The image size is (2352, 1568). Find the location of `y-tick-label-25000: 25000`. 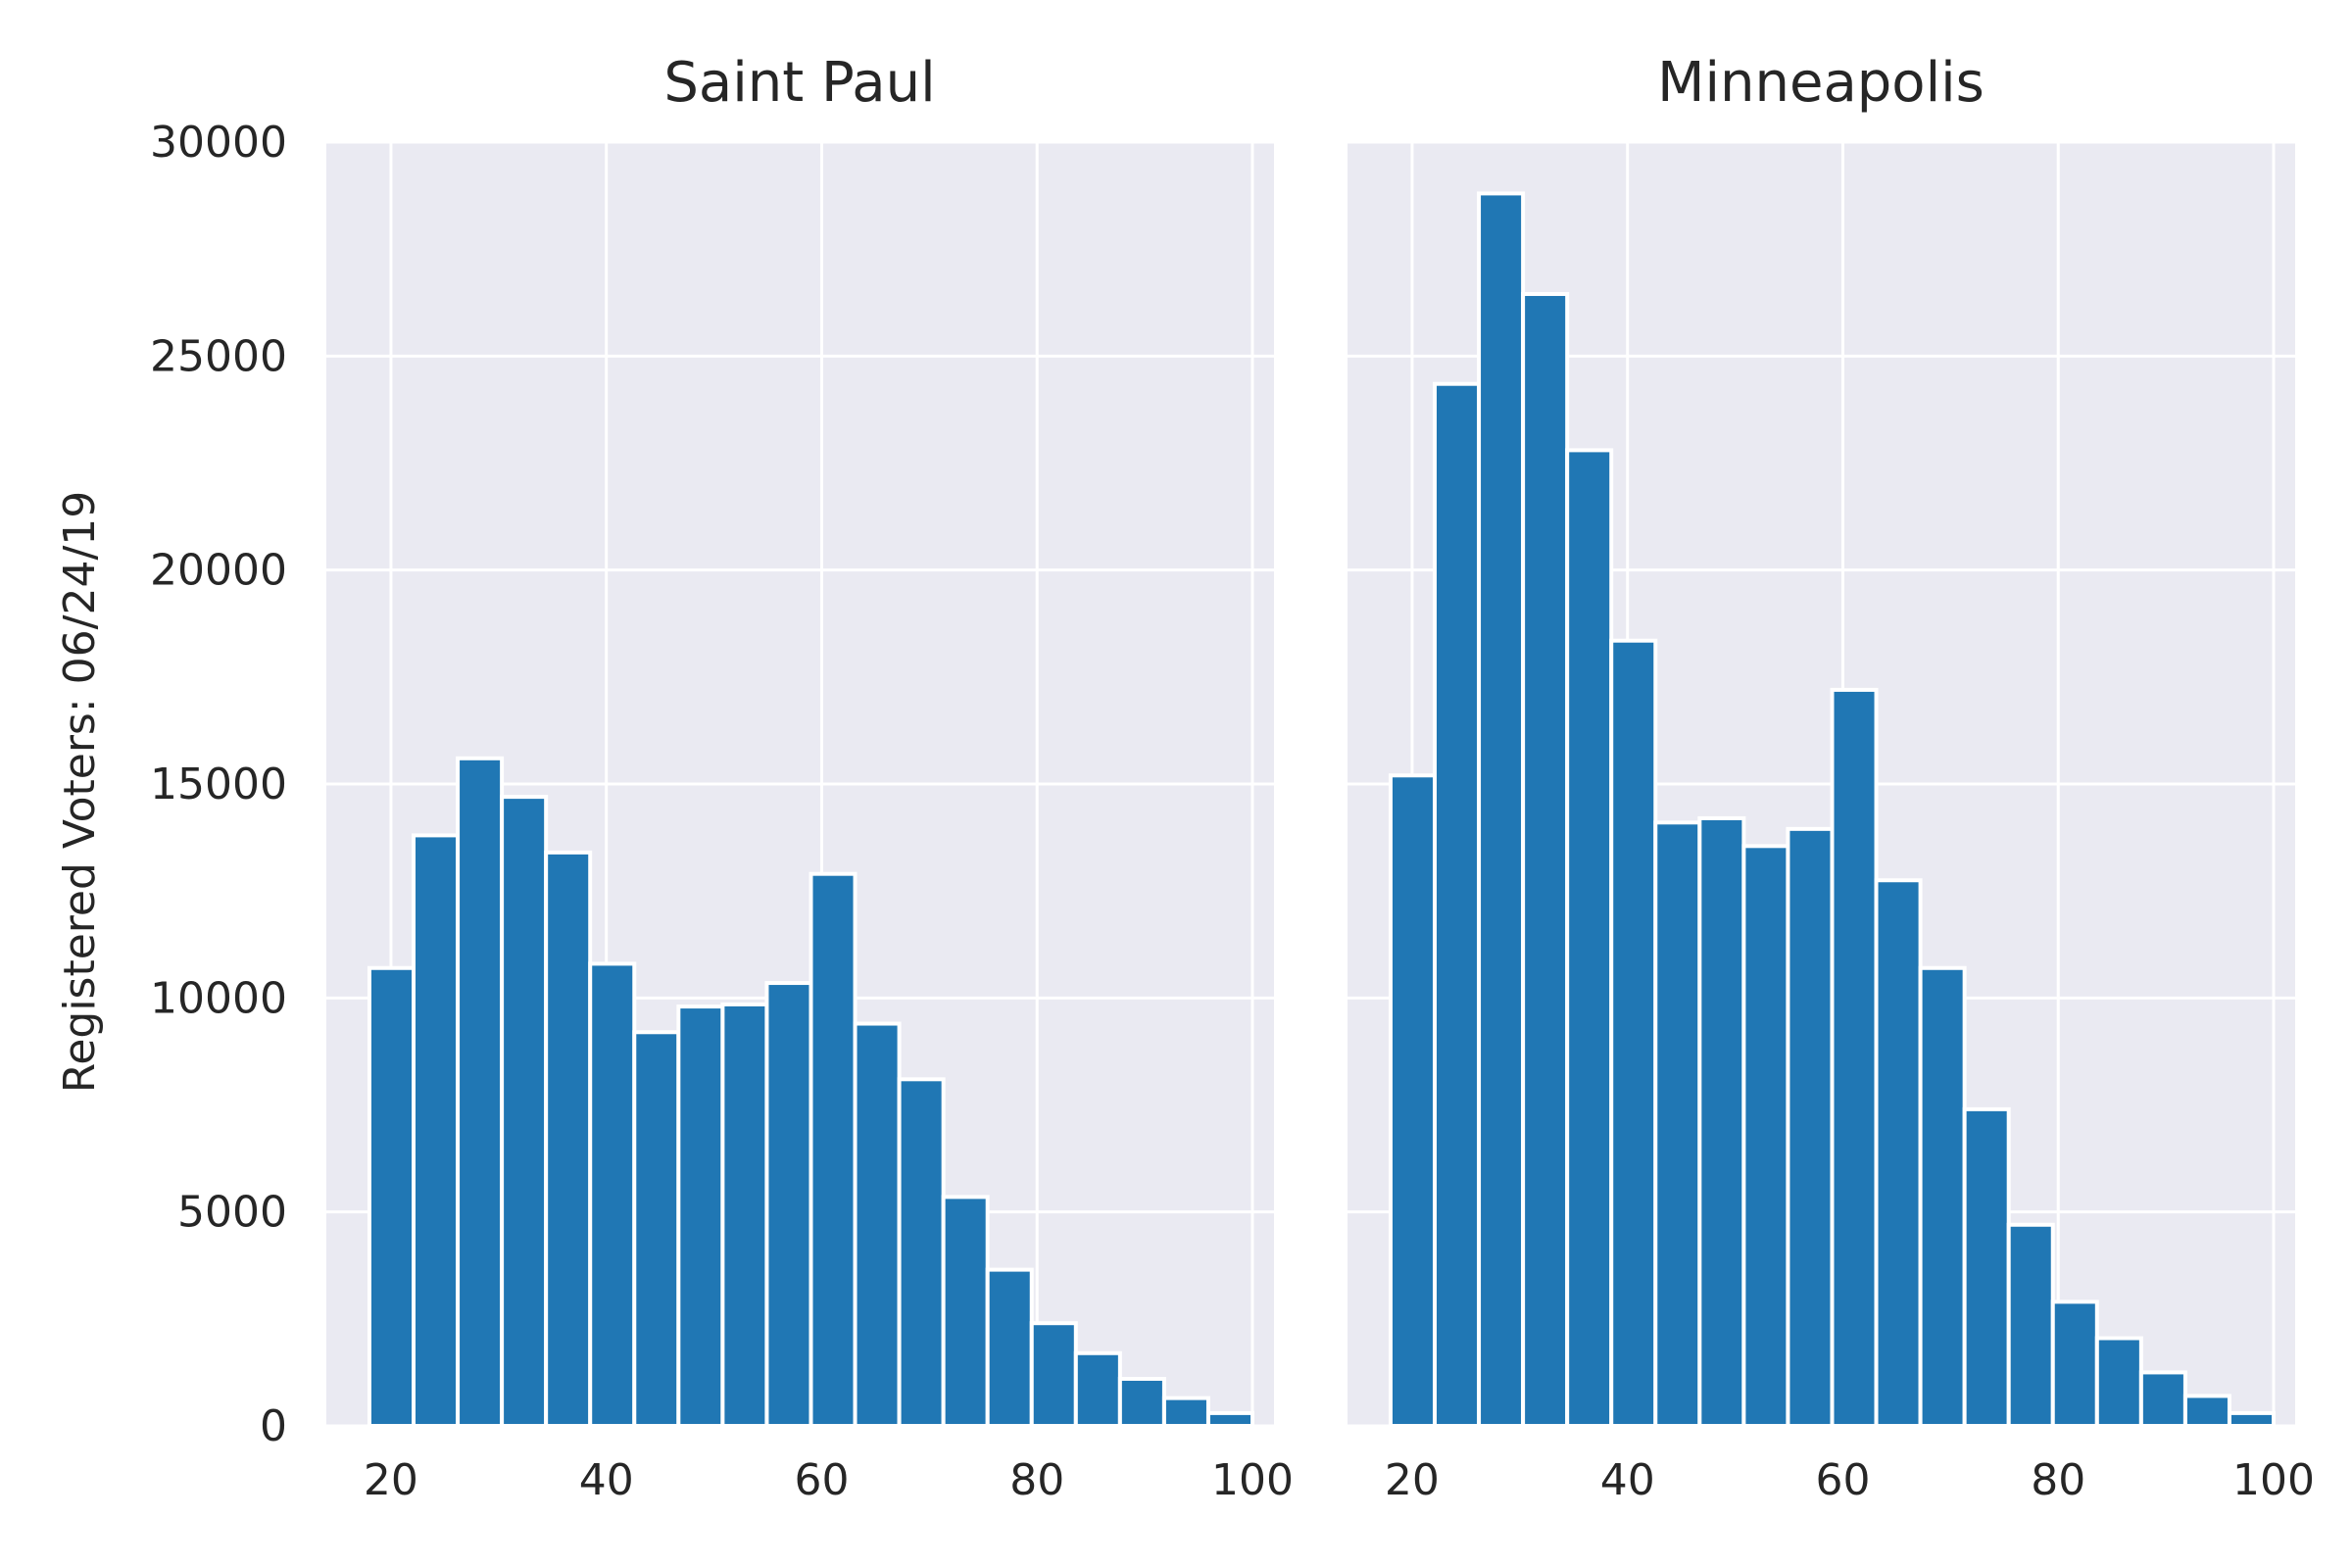

y-tick-label-25000: 25000 is located at coordinates (218, 356).